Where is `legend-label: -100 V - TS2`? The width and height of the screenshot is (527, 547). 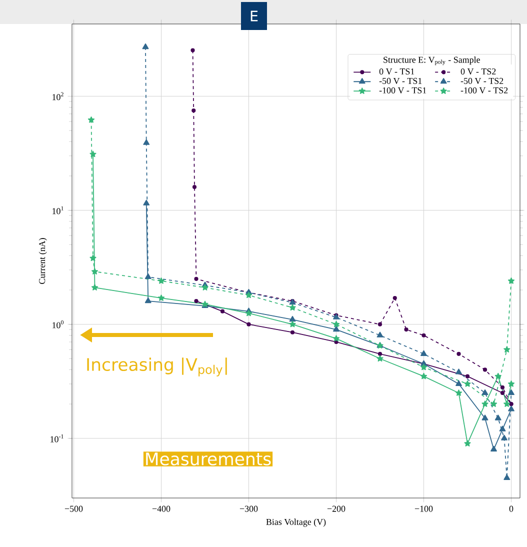
legend-label: -100 V - TS2 is located at coordinates (484, 90).